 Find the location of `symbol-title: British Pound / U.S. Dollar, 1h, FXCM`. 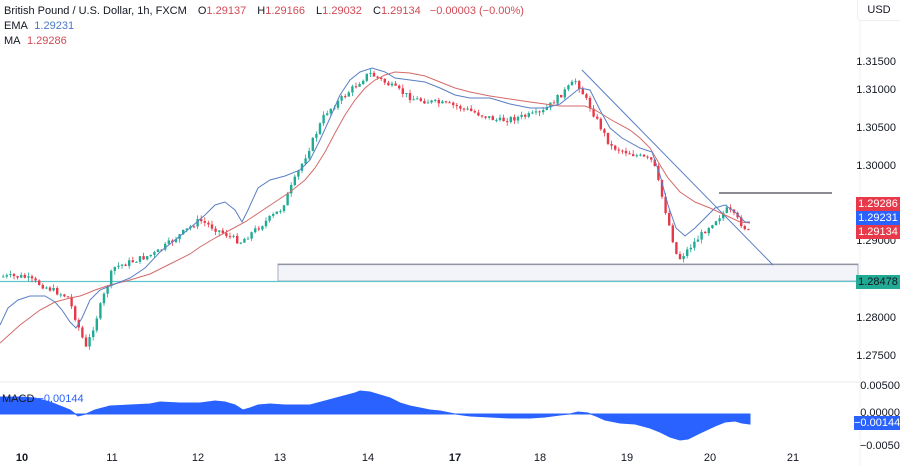

symbol-title: British Pound / U.S. Dollar, 1h, FXCM is located at coordinates (95, 11).